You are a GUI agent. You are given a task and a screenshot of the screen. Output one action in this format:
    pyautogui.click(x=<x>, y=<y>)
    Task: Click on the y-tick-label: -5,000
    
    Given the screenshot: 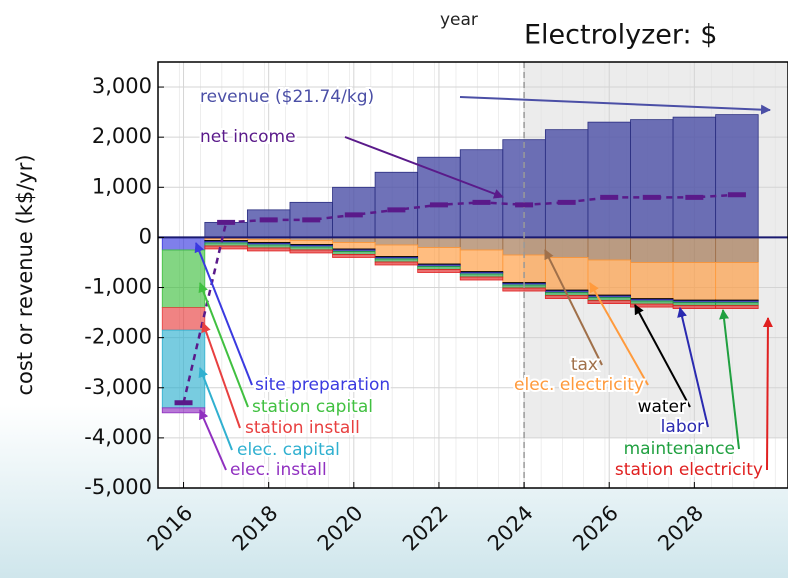 What is the action you would take?
    pyautogui.click(x=118, y=487)
    